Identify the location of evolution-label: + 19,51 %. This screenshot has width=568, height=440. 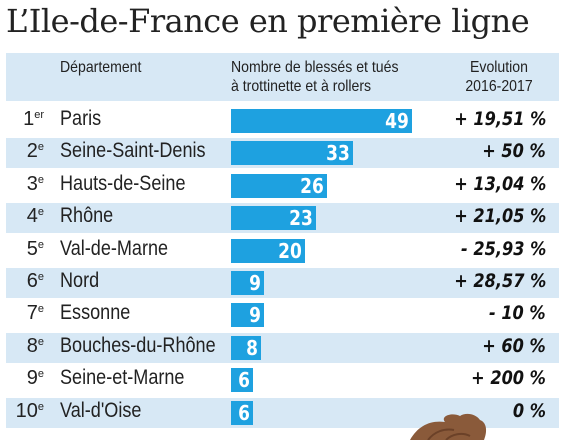
(499, 119).